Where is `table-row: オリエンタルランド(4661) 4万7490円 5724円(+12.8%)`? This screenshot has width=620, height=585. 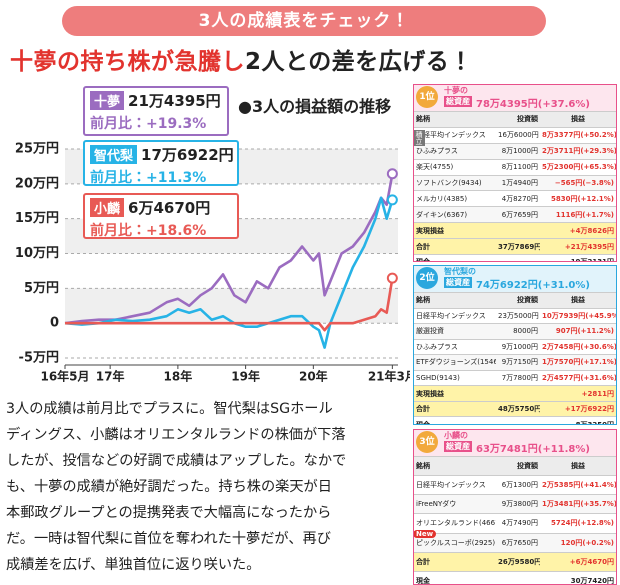 table-row: オリエンタルランド(4661) 4万7490円 5724円(+12.8%) is located at coordinates (515, 523).